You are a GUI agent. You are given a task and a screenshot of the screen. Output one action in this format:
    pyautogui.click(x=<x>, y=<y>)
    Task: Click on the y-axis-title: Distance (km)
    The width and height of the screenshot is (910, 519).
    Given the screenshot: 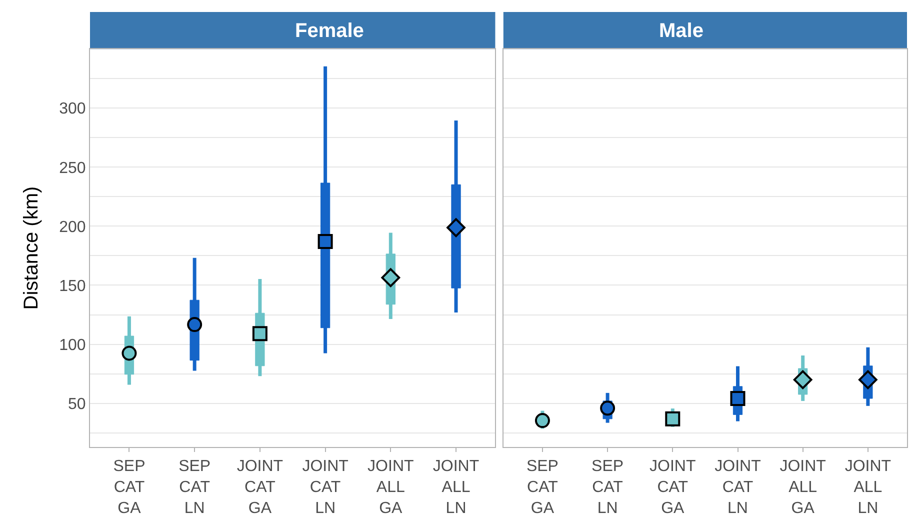 What is the action you would take?
    pyautogui.click(x=31, y=248)
    